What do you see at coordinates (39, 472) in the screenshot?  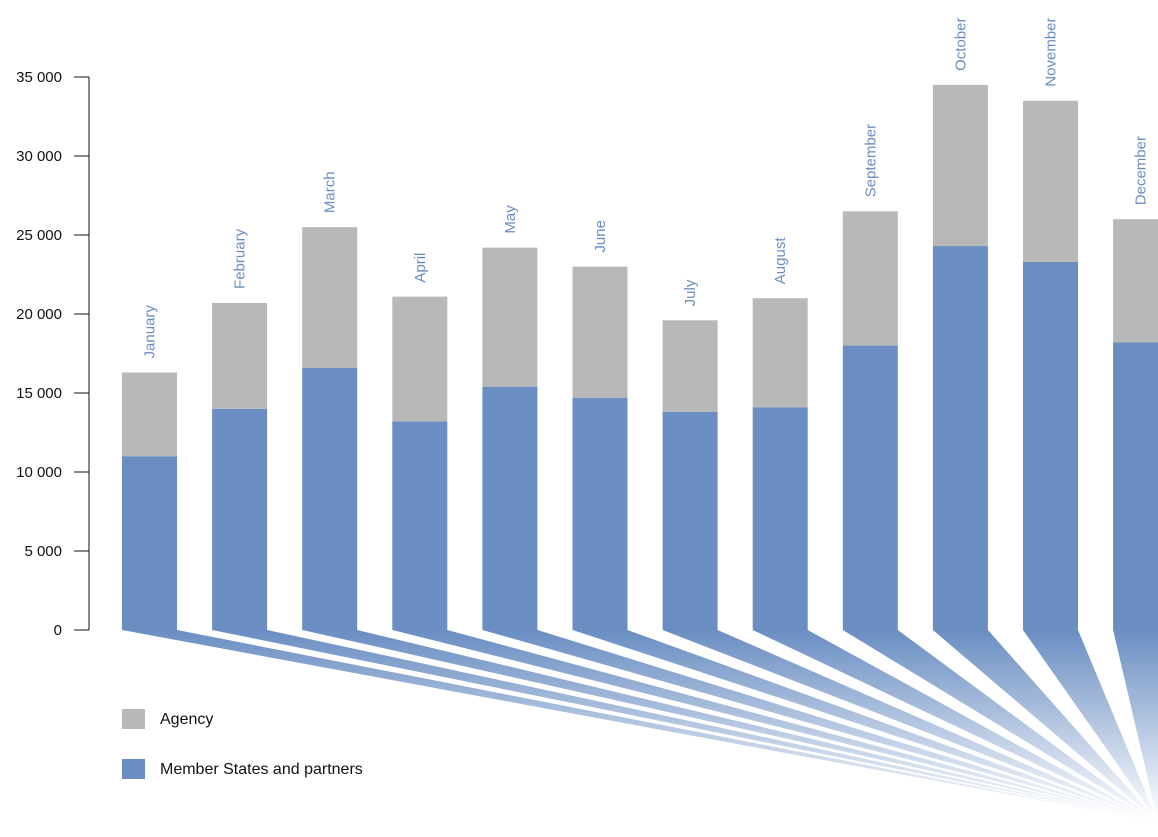 I see `y-tick-label: 10 000` at bounding box center [39, 472].